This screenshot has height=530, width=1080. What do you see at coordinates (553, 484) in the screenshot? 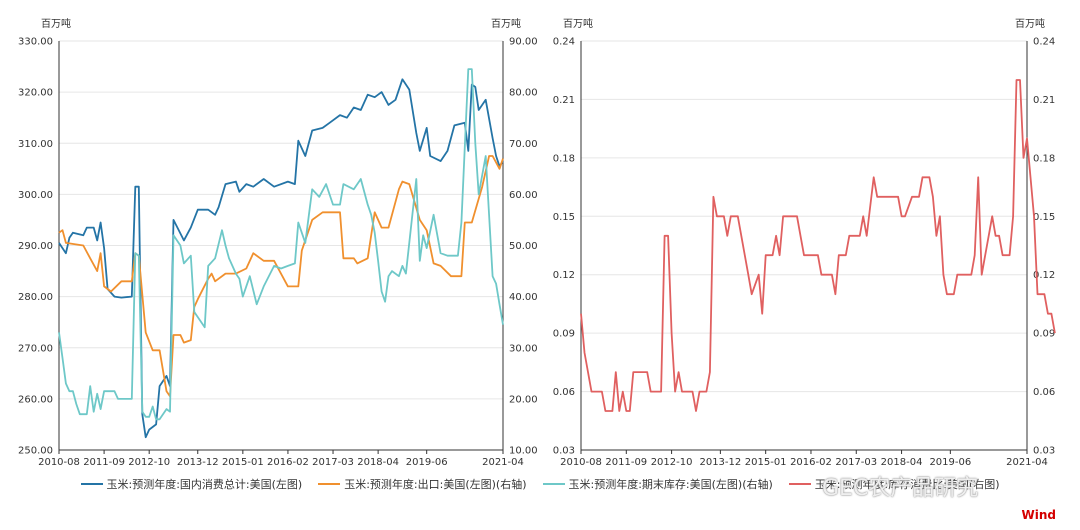
I see `legend-swatch-stock` at bounding box center [553, 484].